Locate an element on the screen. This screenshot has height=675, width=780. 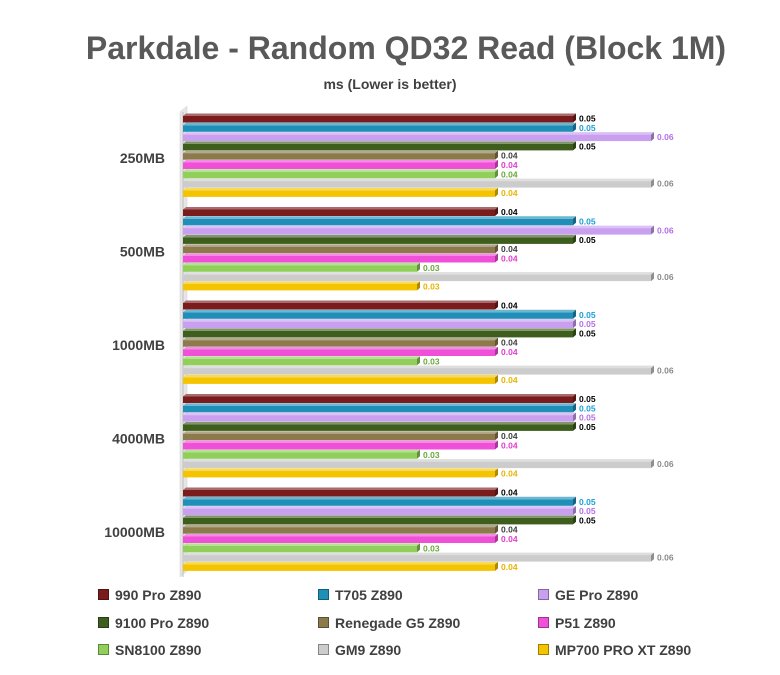
legend-label: GE Pro Z890 is located at coordinates (597, 595).